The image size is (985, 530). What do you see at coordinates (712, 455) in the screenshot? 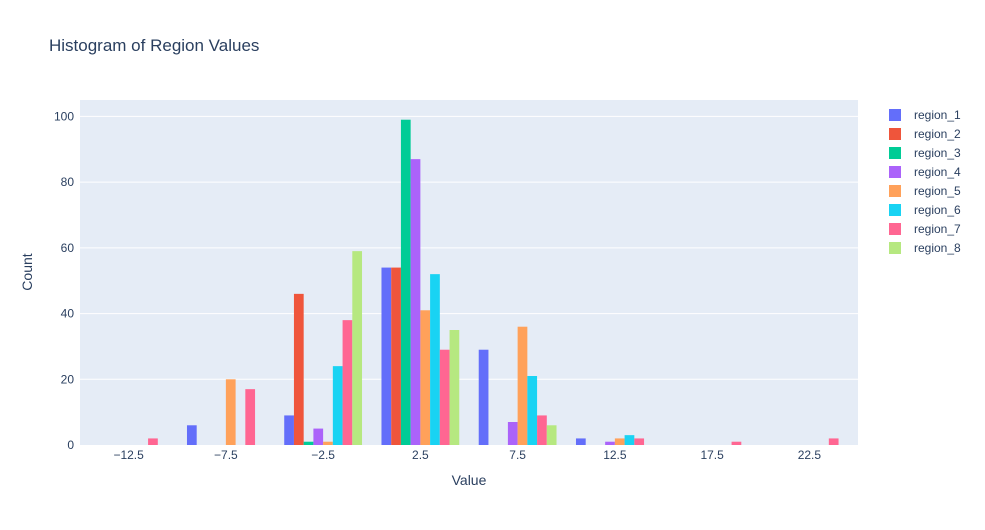
I see `x-tick-label: 17.5` at bounding box center [712, 455].